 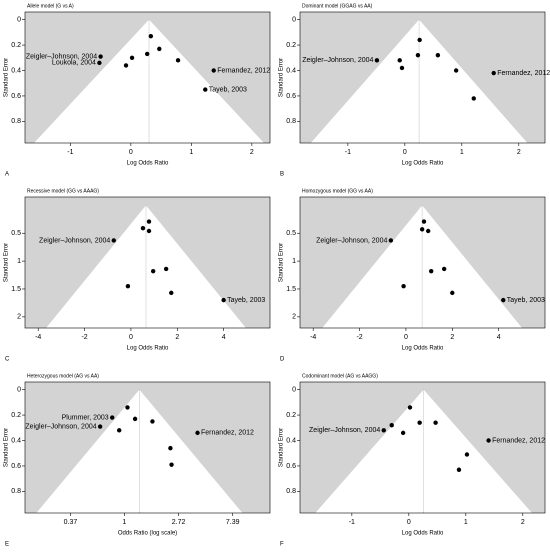 What do you see at coordinates (16, 289) in the screenshot?
I see `y-tick-label: 1.5` at bounding box center [16, 289].